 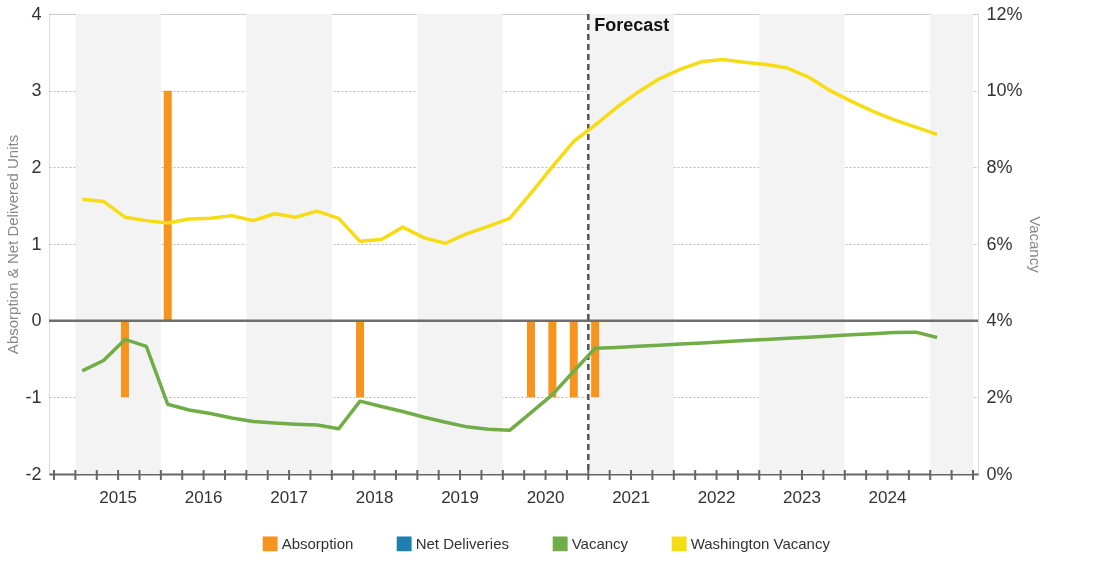 I want to click on y2-axis-title: Vacancy, so click(x=1035, y=245).